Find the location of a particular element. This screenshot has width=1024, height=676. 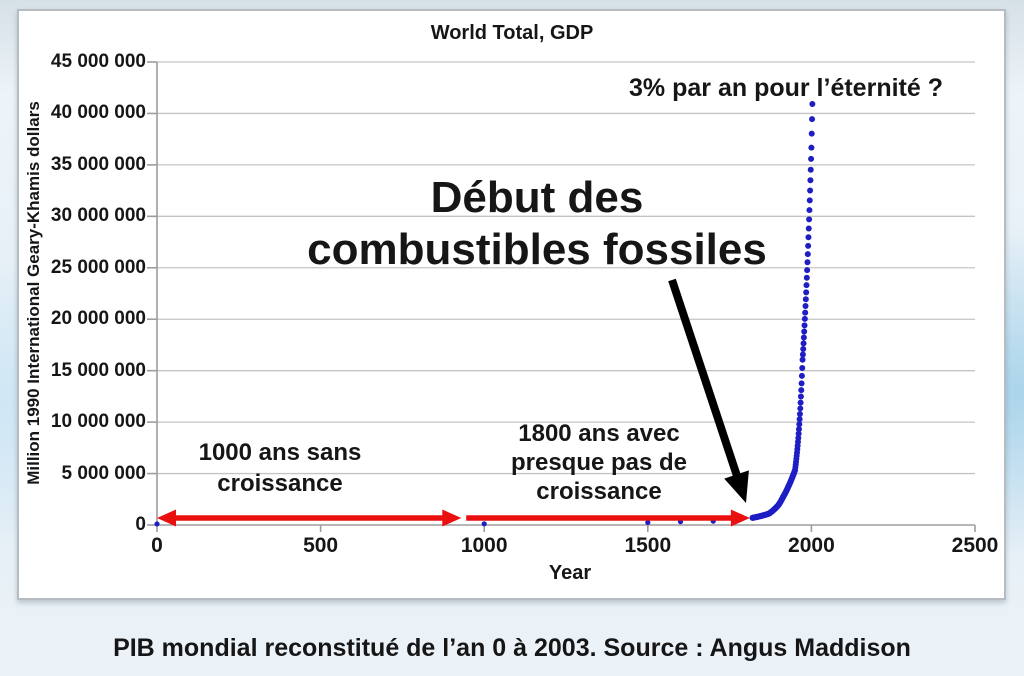

y-tick-label: 15 000 000 is located at coordinates (98, 370).